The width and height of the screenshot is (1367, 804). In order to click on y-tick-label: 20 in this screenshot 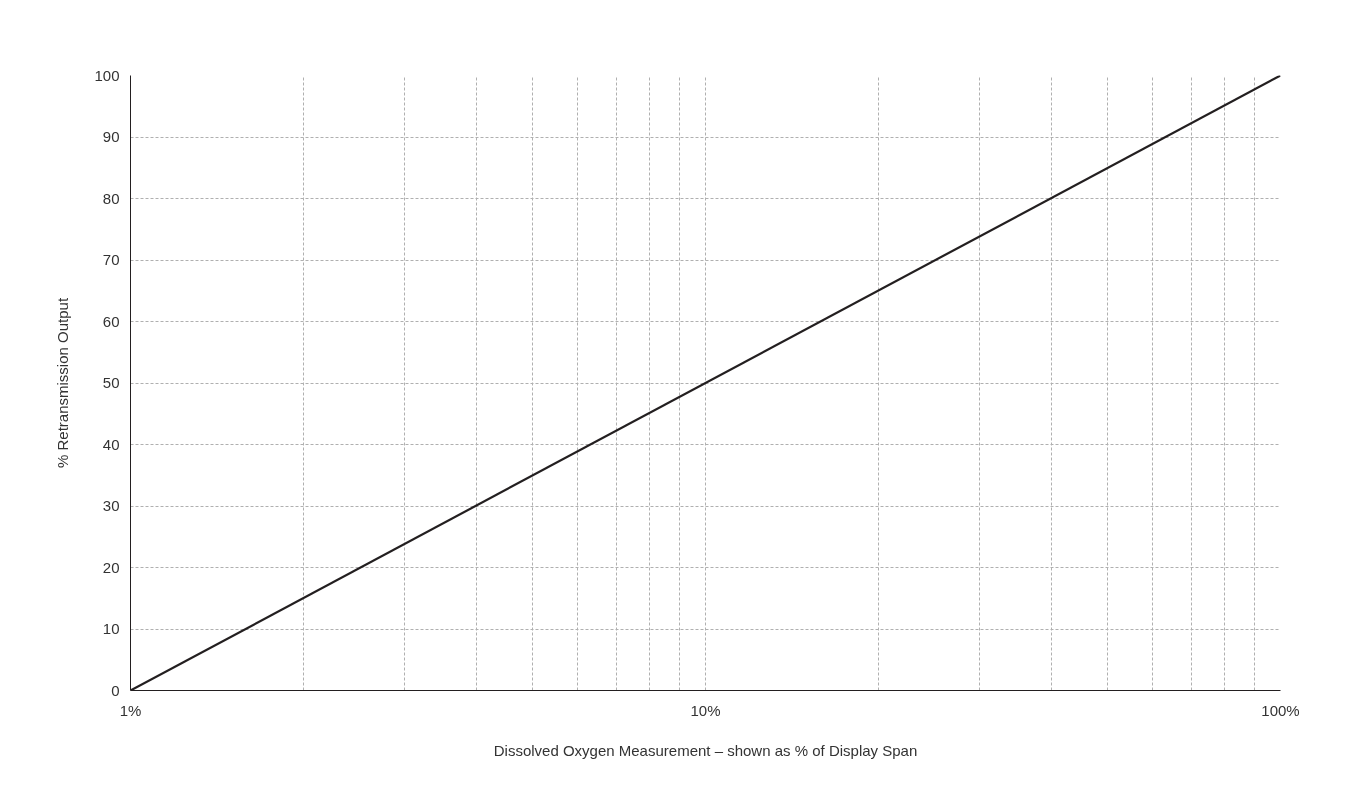, I will do `click(111, 567)`.